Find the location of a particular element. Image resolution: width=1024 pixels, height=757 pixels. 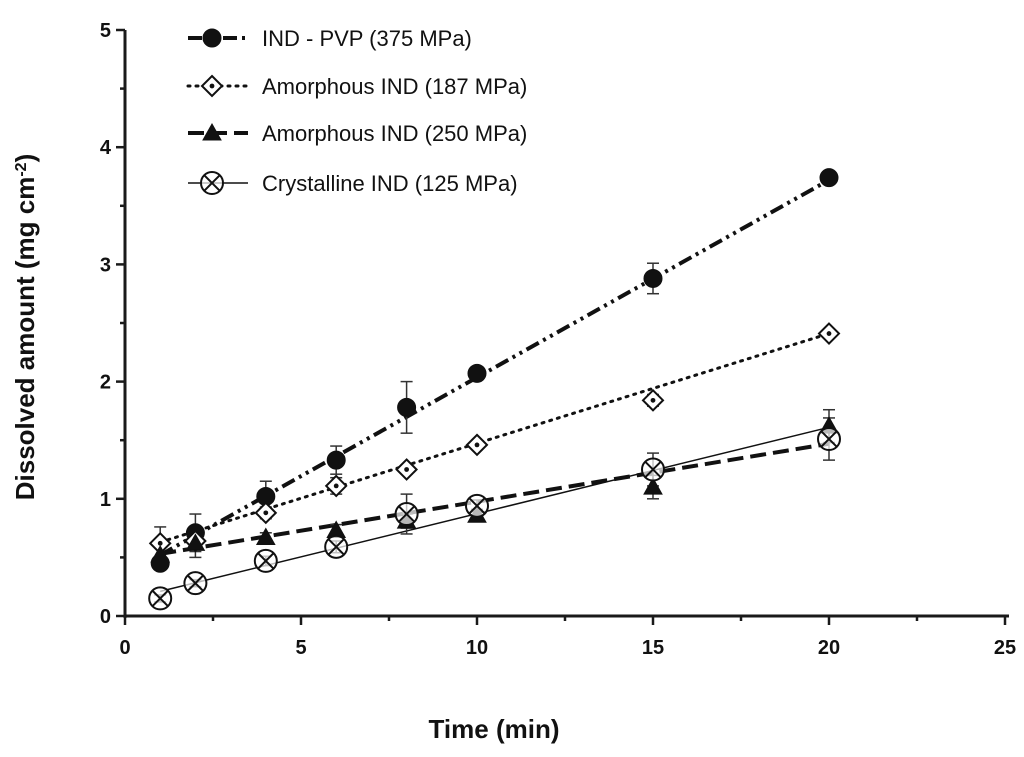

legend-item: IND - PVP (375 MPa) is located at coordinates (330, 38).